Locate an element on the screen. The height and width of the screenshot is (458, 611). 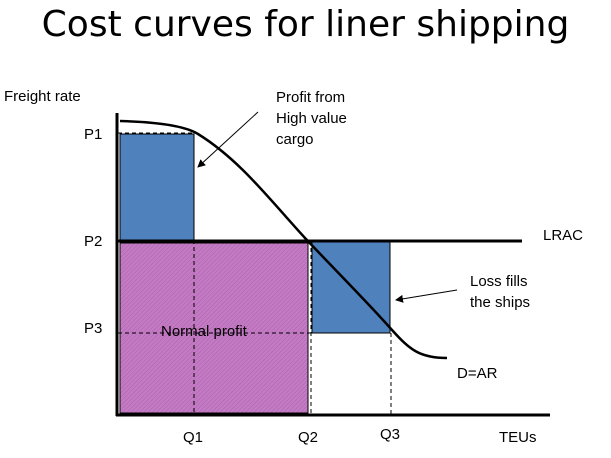
high-value-arrow is located at coordinates (228, 139).